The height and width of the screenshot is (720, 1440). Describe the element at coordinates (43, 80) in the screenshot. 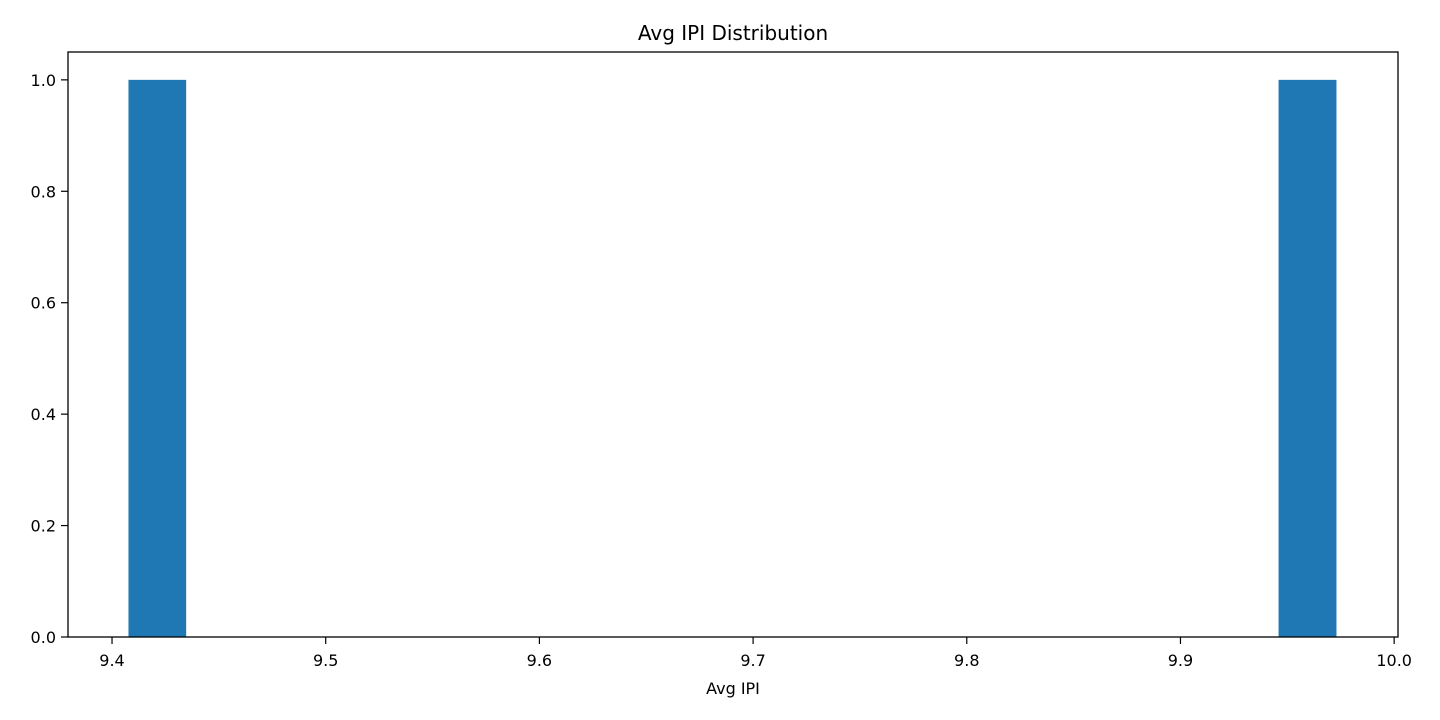

I see `y-tick-label-5: 1.0` at that location.